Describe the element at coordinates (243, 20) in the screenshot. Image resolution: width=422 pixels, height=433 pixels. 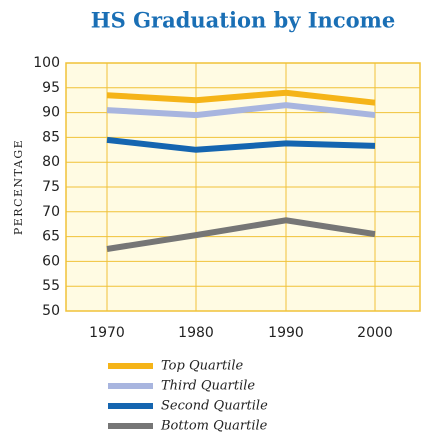
I see `chart-title: HS Graduation by Income` at that location.